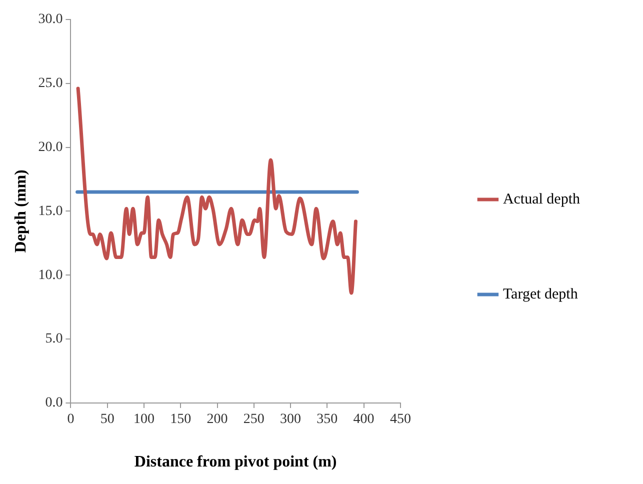 This screenshot has height=484, width=643. Describe the element at coordinates (107, 420) in the screenshot. I see `x-tick-label: 50` at that location.